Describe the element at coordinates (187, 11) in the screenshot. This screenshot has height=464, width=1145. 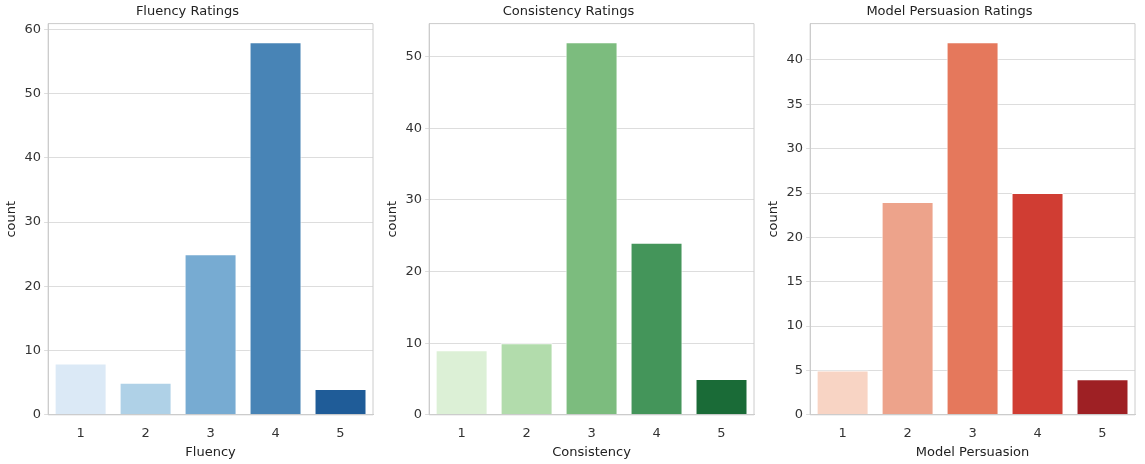
I see `chart-title: Fluency Ratings` at that location.